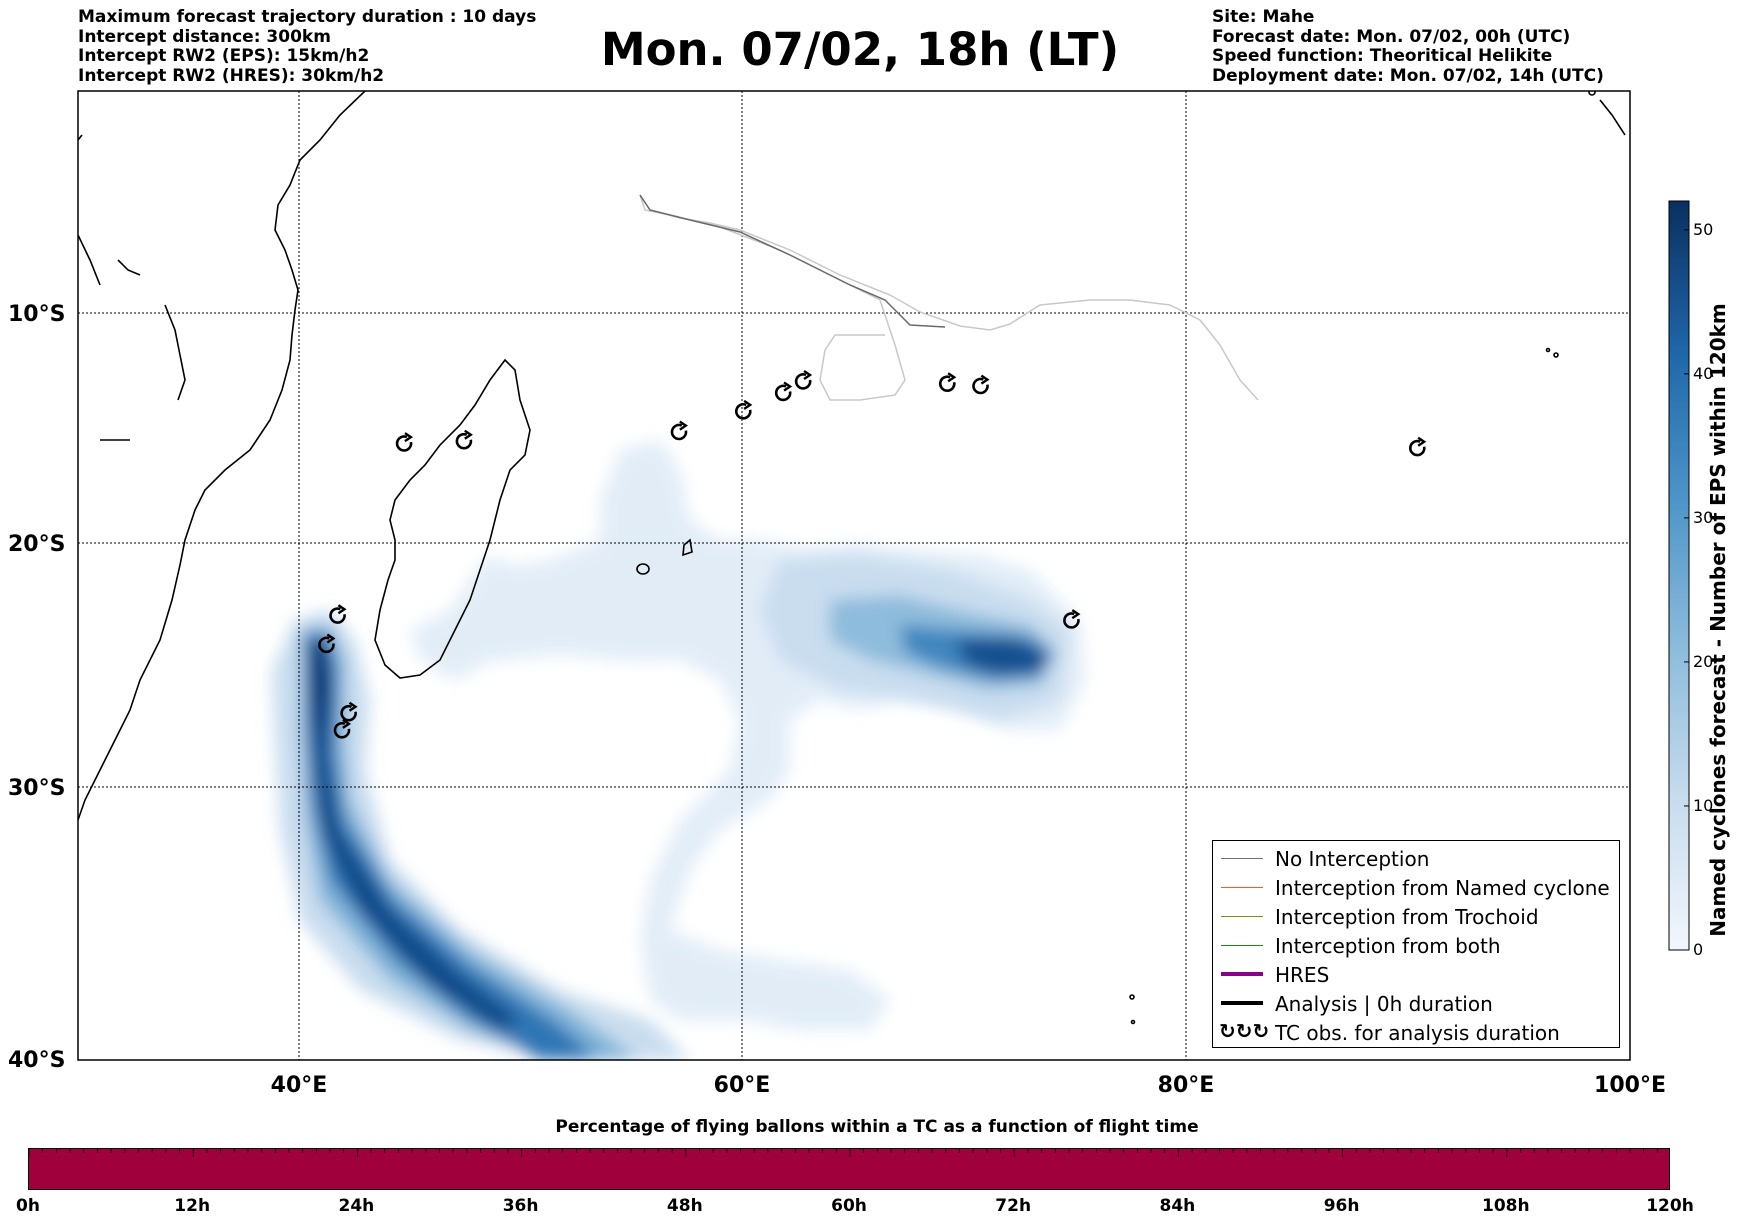 The width and height of the screenshot is (1754, 1223). Describe the element at coordinates (1686, 590) in the screenshot. I see `colorbar-ticks` at that location.